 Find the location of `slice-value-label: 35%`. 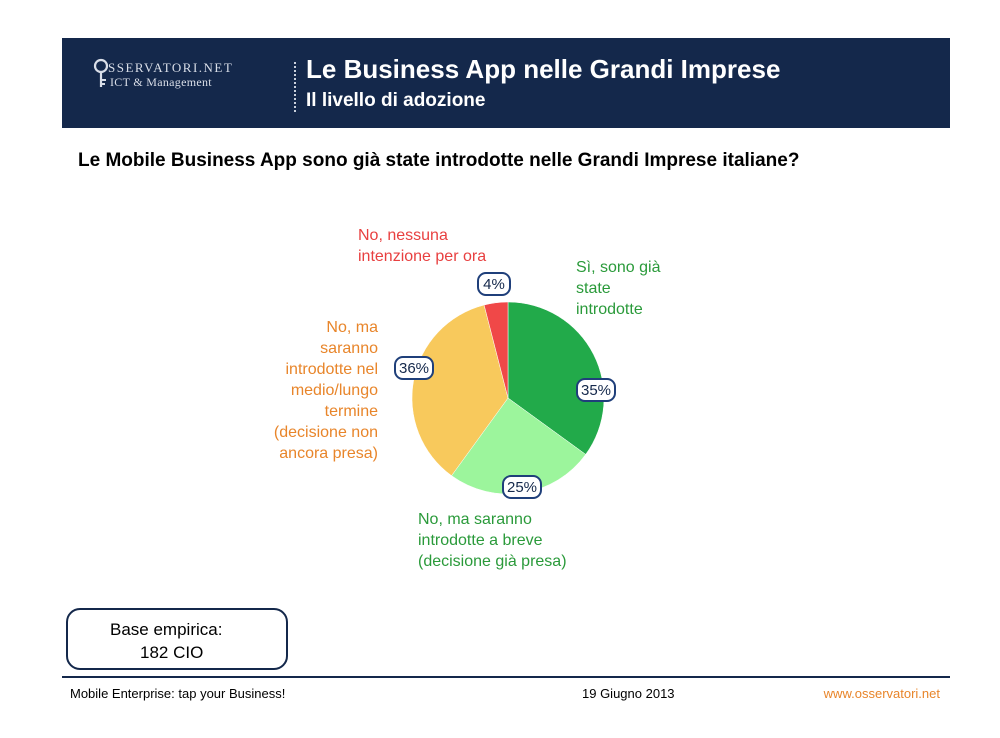

slice-value-label: 35% is located at coordinates (596, 390).